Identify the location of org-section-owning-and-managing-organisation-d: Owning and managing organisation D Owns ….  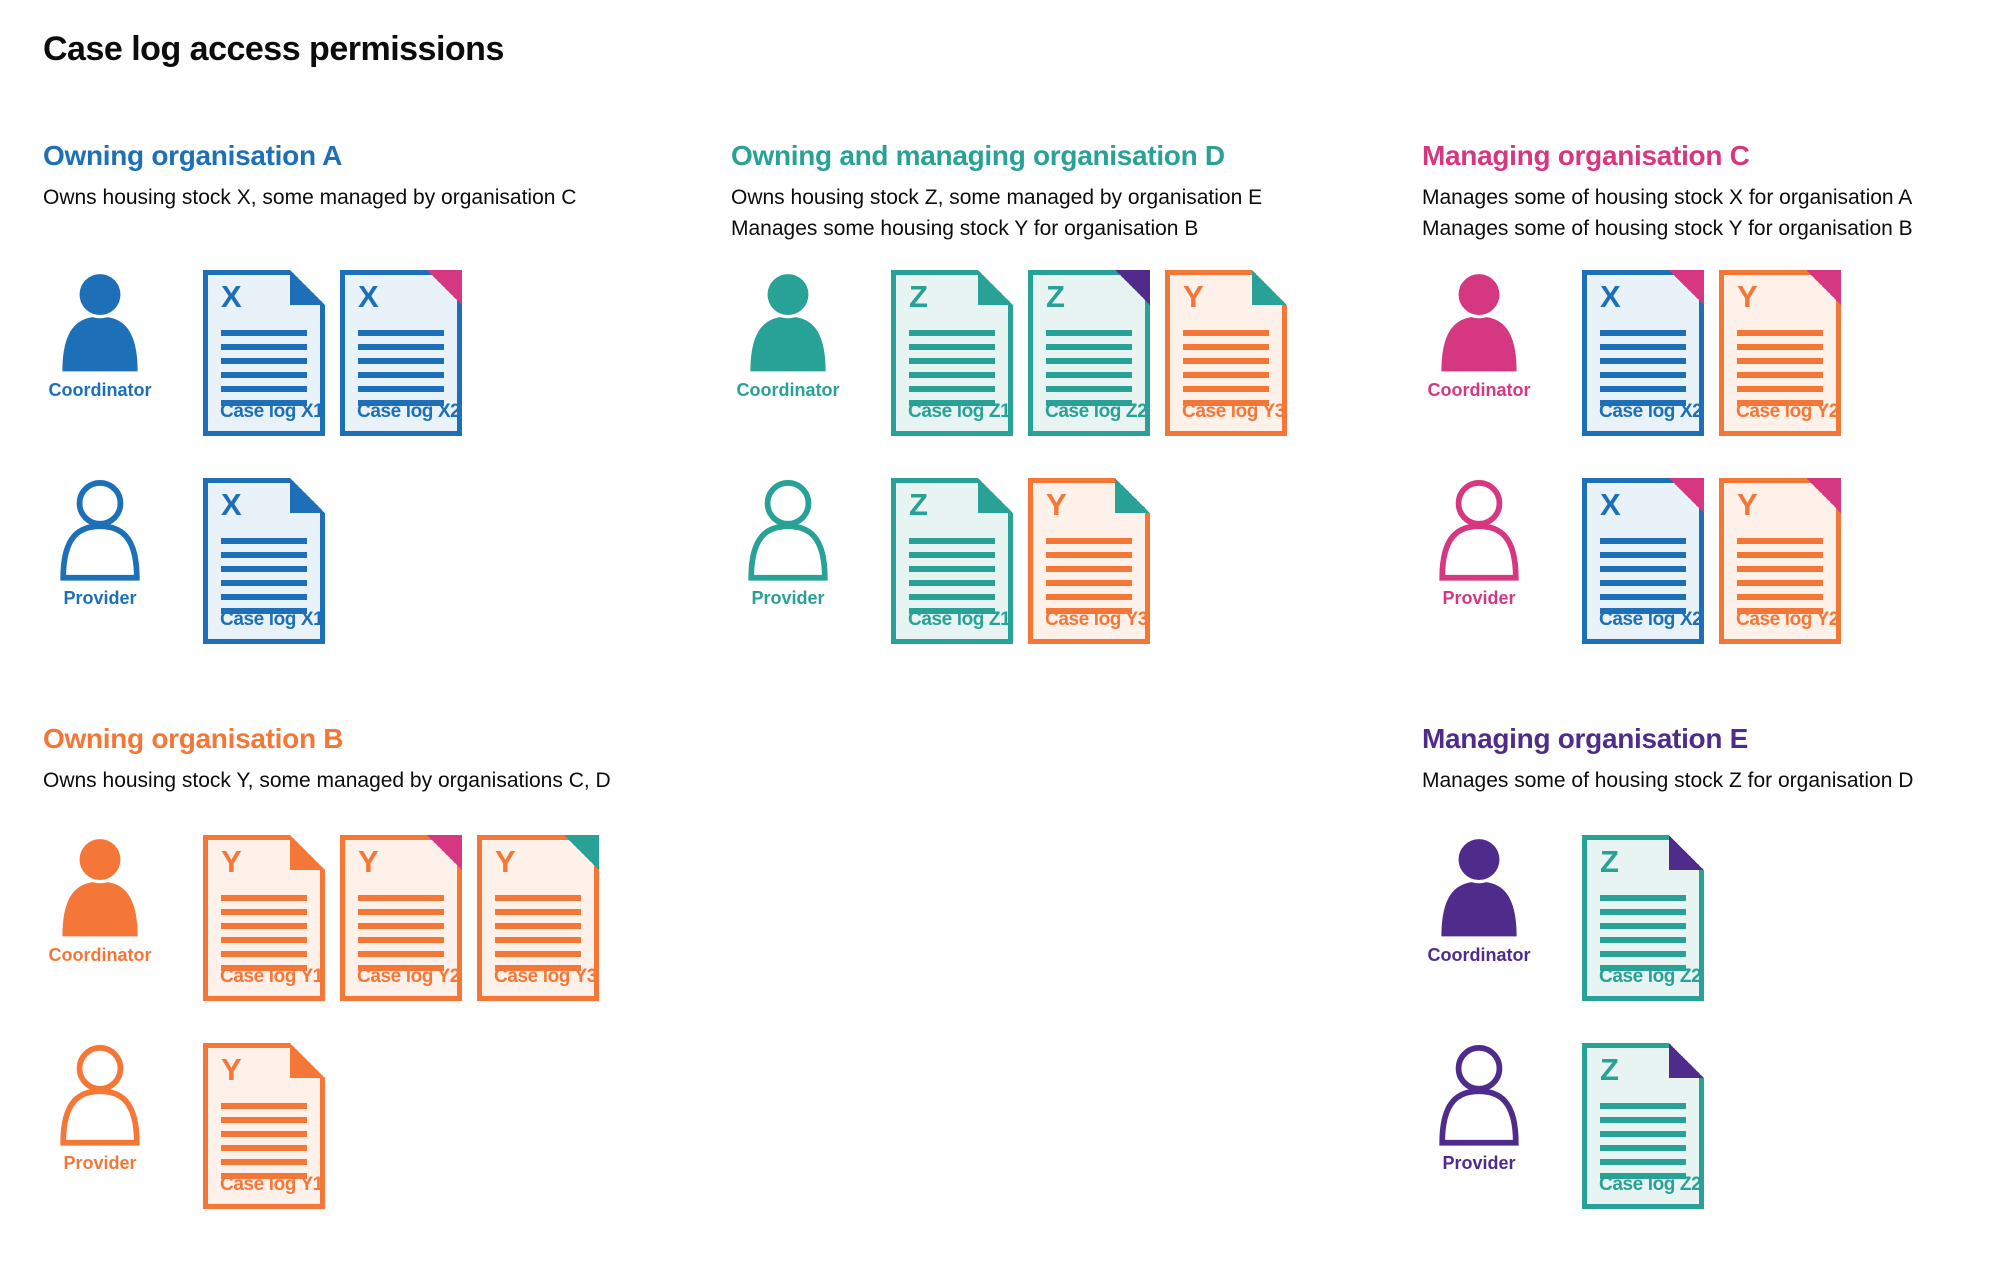
(1061, 422).